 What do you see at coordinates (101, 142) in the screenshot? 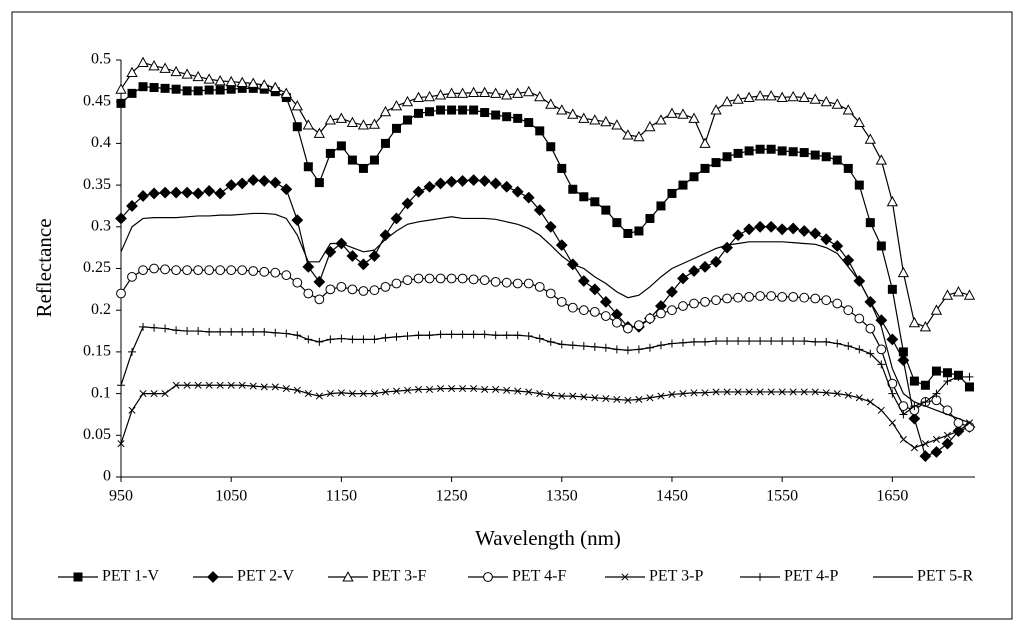
I see `y-tick-label: 0.4` at bounding box center [101, 142].